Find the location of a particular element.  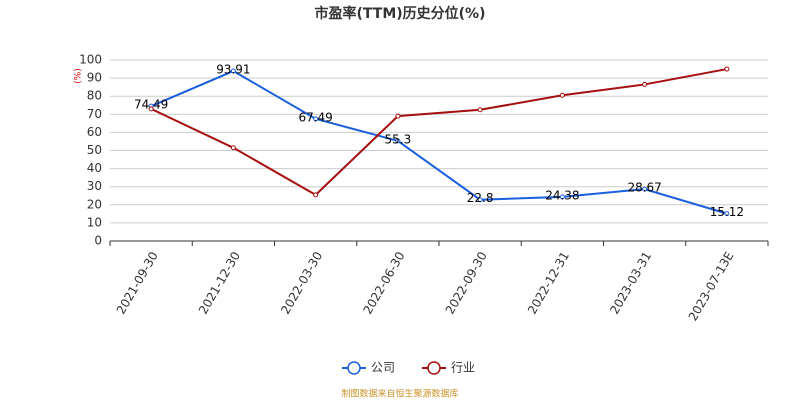

source-note: 制图数据来自恒生聚源数据库 is located at coordinates (399, 394).